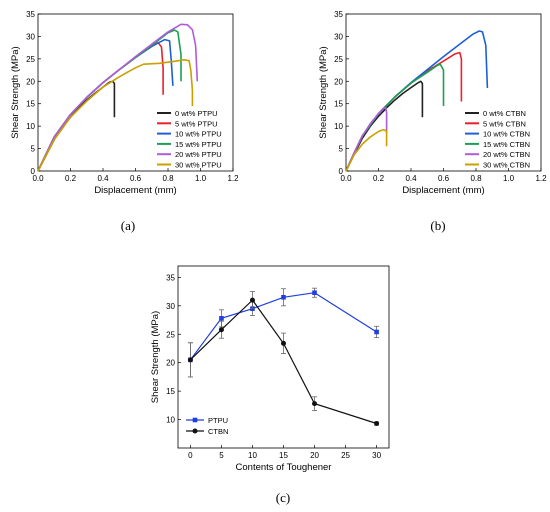 The image size is (550, 512). I want to click on series-line-ptpu, so click(283, 326).